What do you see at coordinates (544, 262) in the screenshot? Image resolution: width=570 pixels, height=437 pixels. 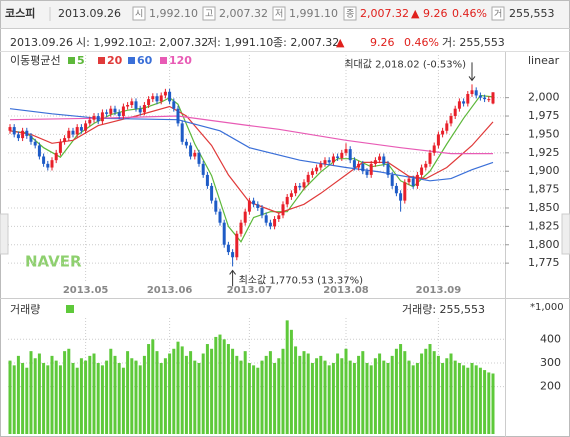 I see `y-tick-label: 1,775` at bounding box center [544, 262].